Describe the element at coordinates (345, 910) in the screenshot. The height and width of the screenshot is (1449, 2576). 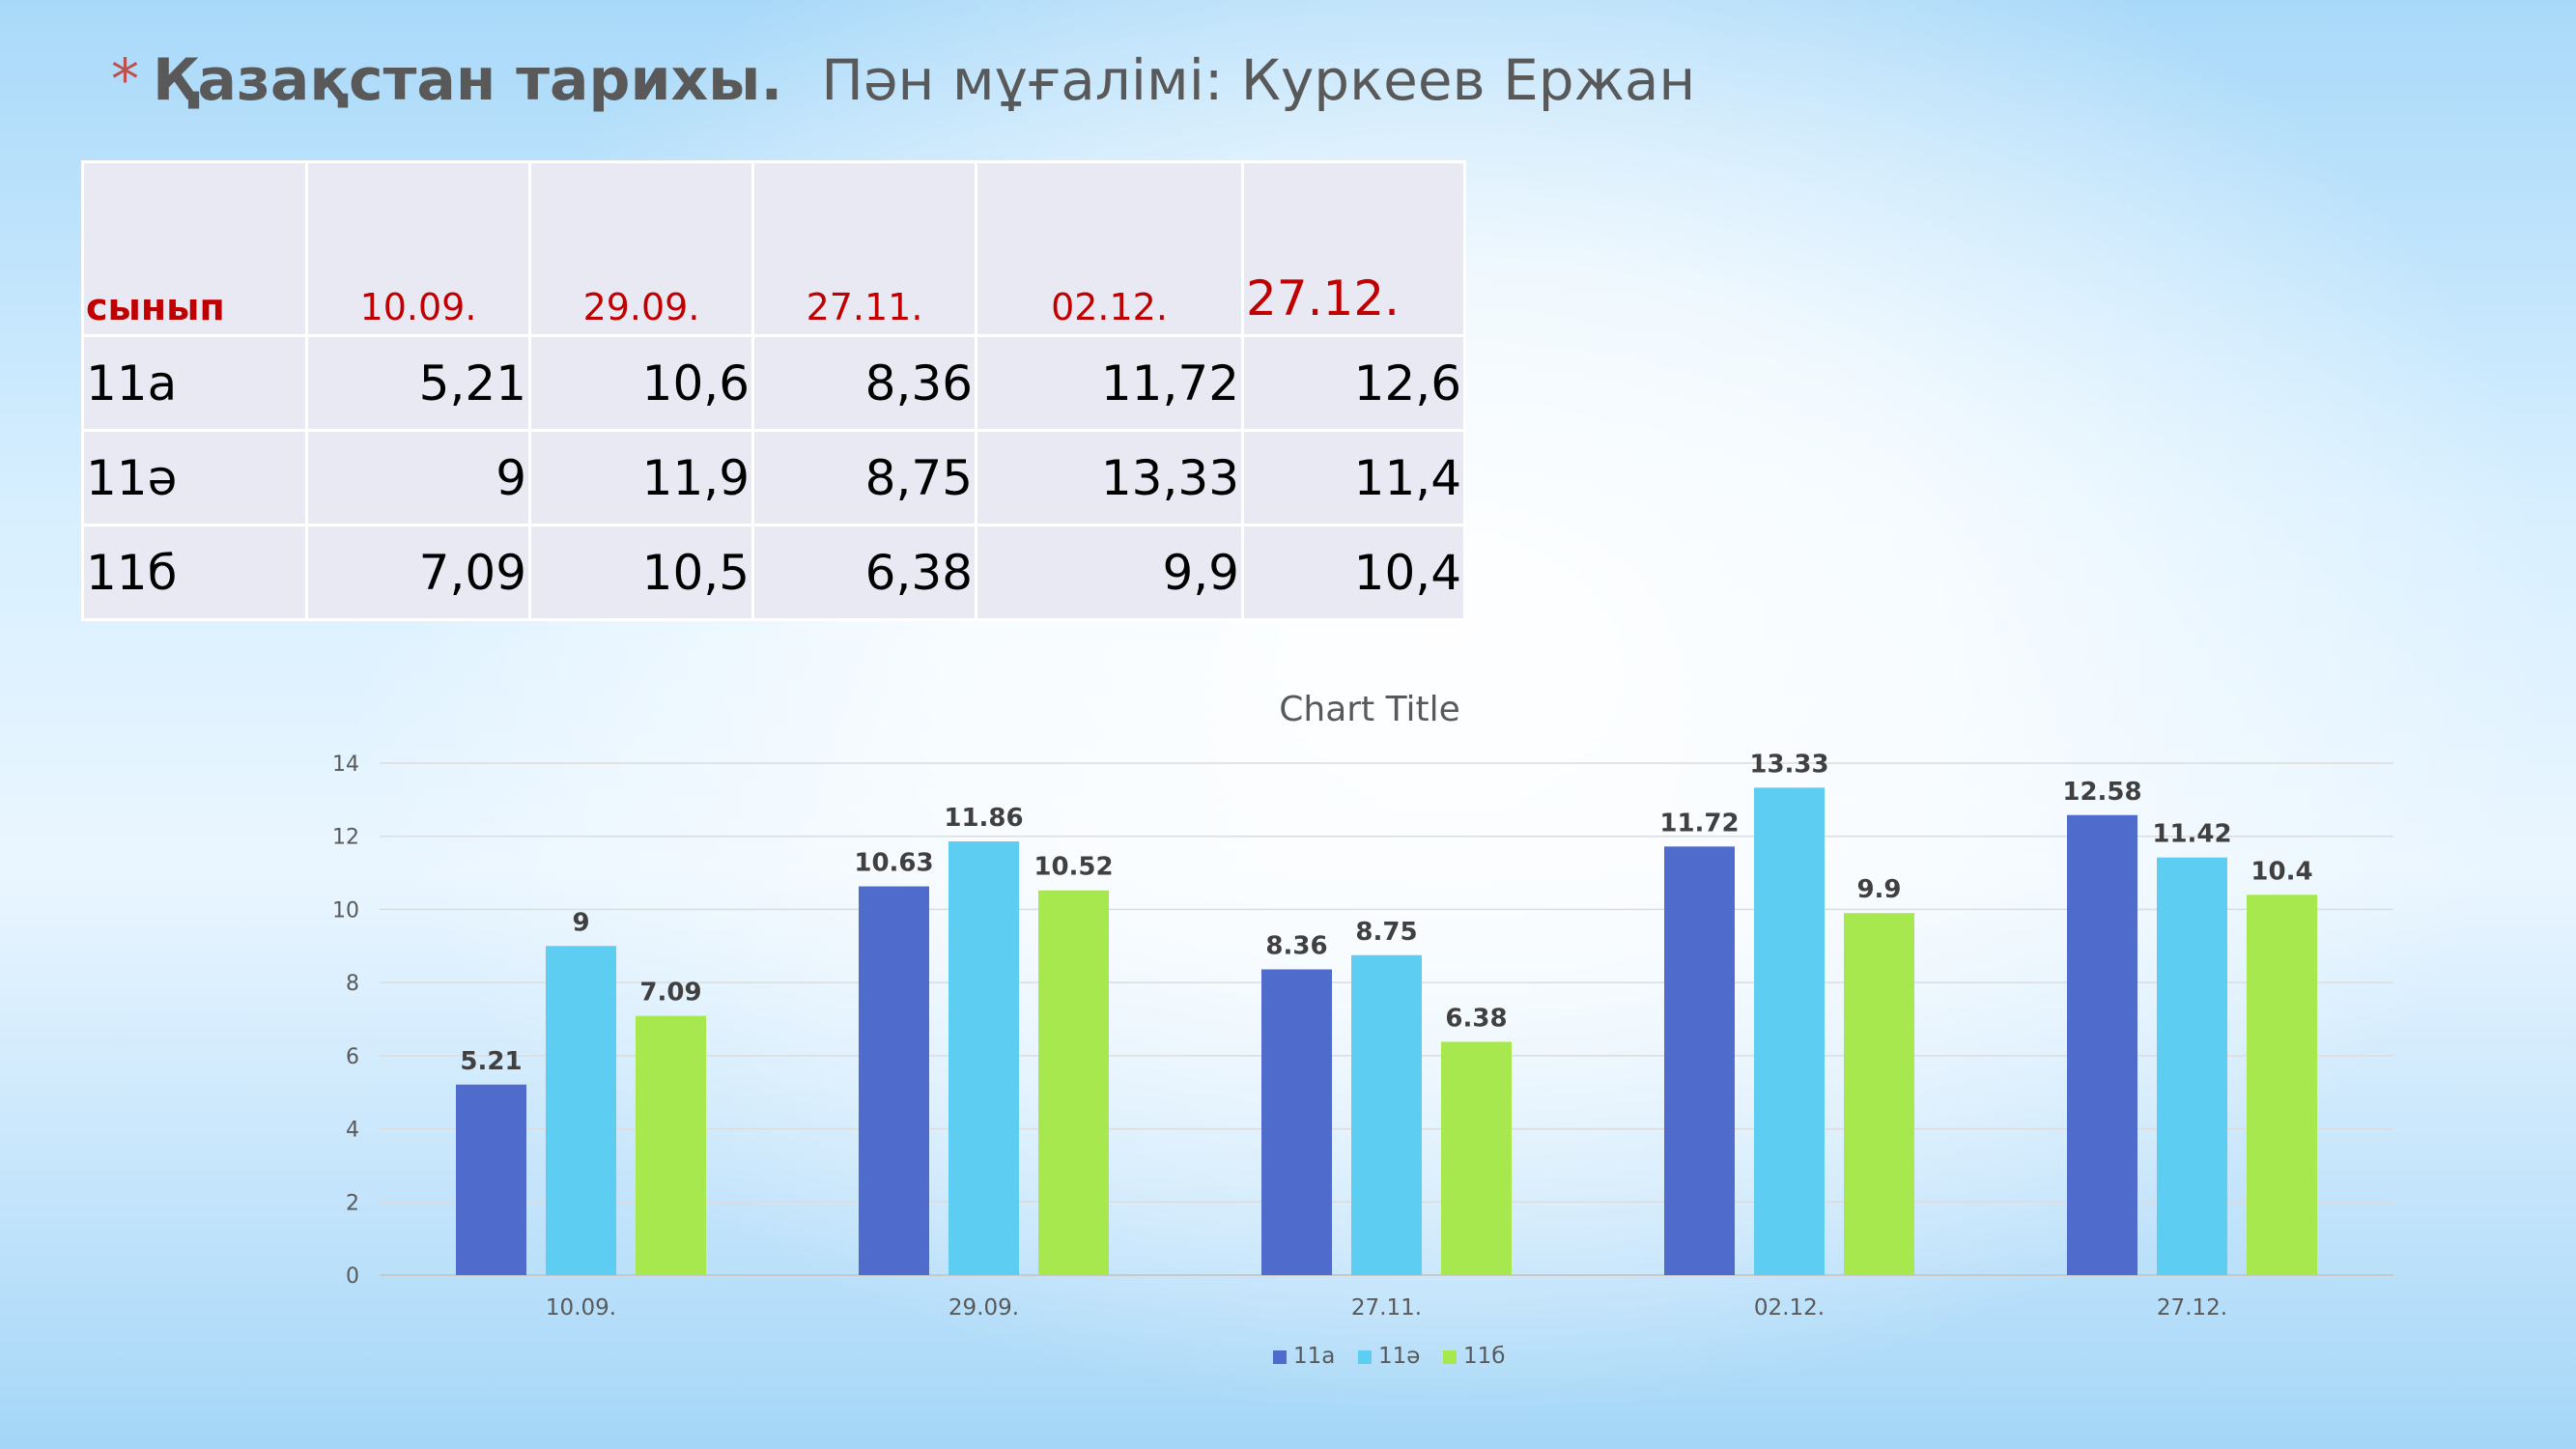
I see `y-tick-label: 10` at that location.